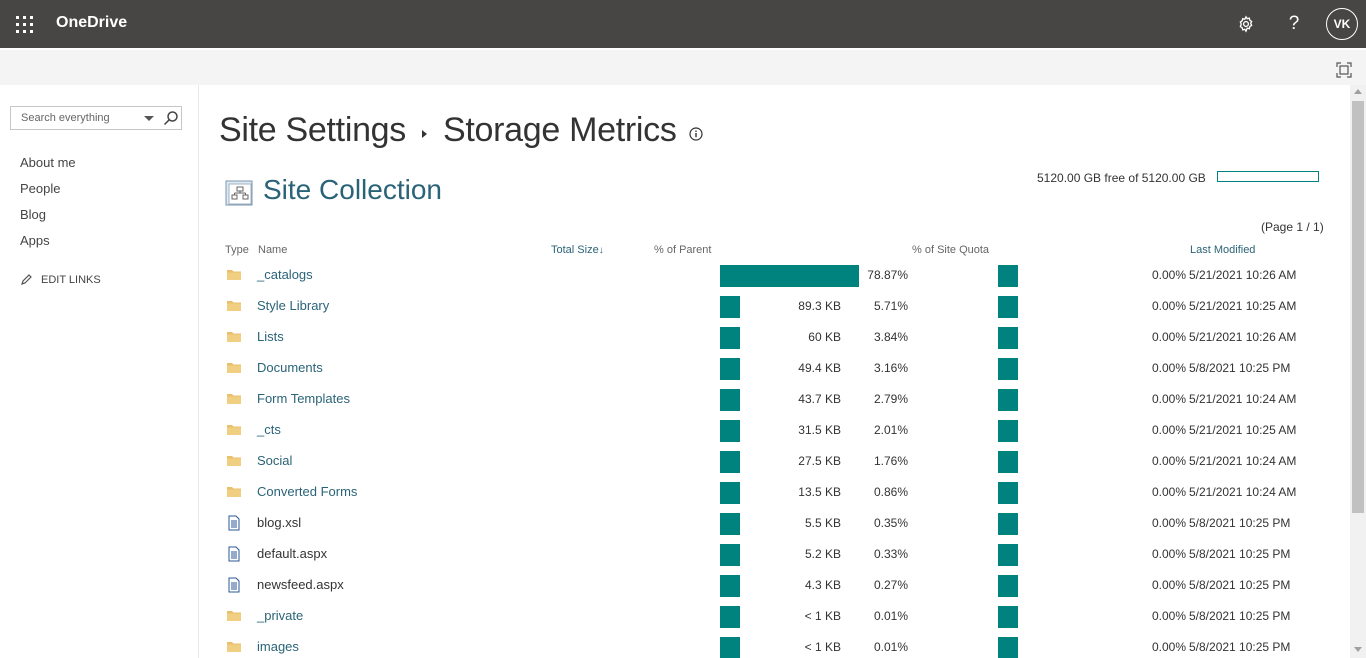  I want to click on table-row: images < 1 KB 0.01% 0.00% 5/8/2021 10:25 PM, so click(775, 645).